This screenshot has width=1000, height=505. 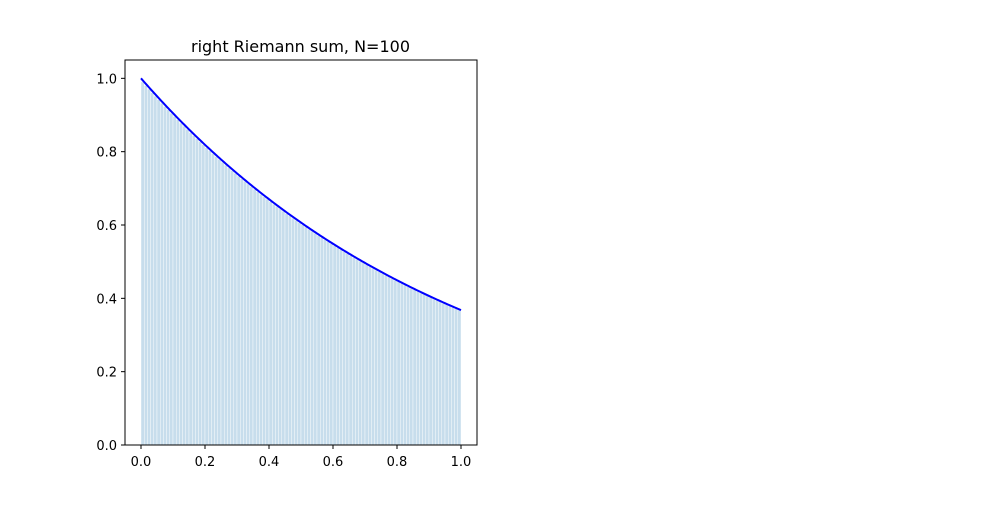 I want to click on y-tick-label: 0.4, so click(x=106, y=299).